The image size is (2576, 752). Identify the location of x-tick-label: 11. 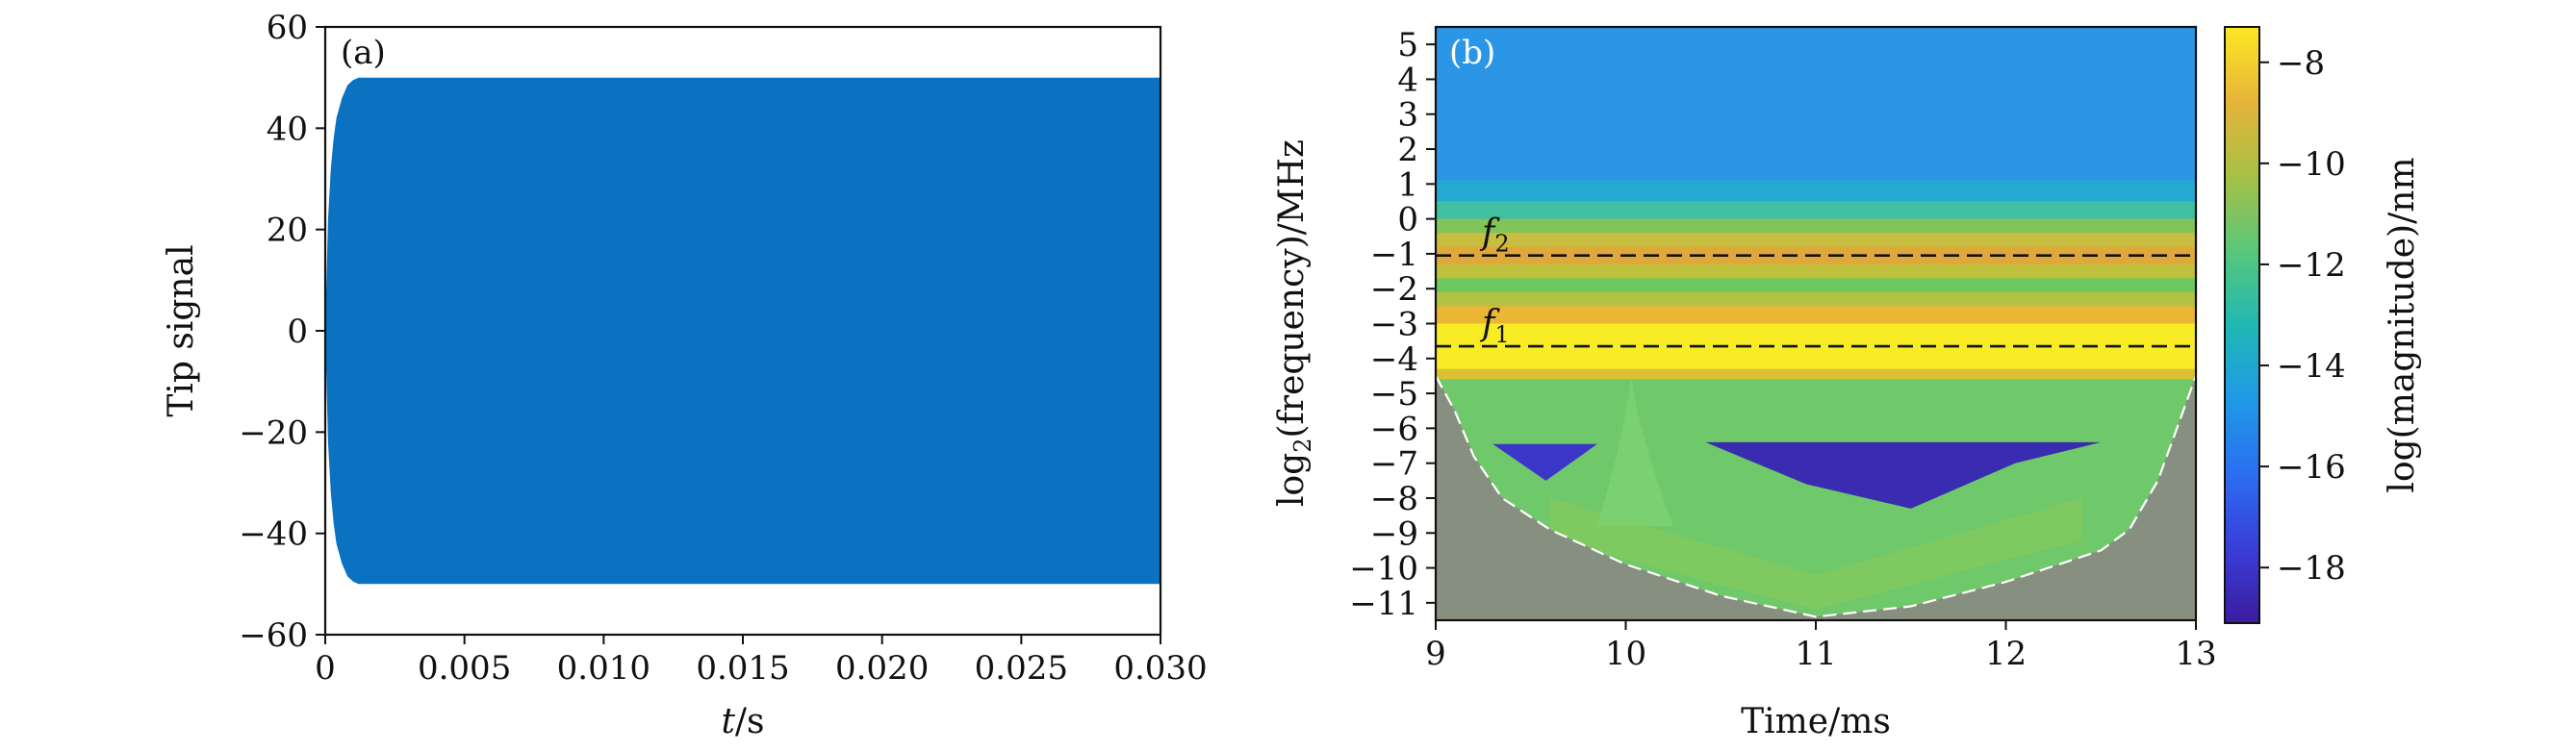
(1815, 654).